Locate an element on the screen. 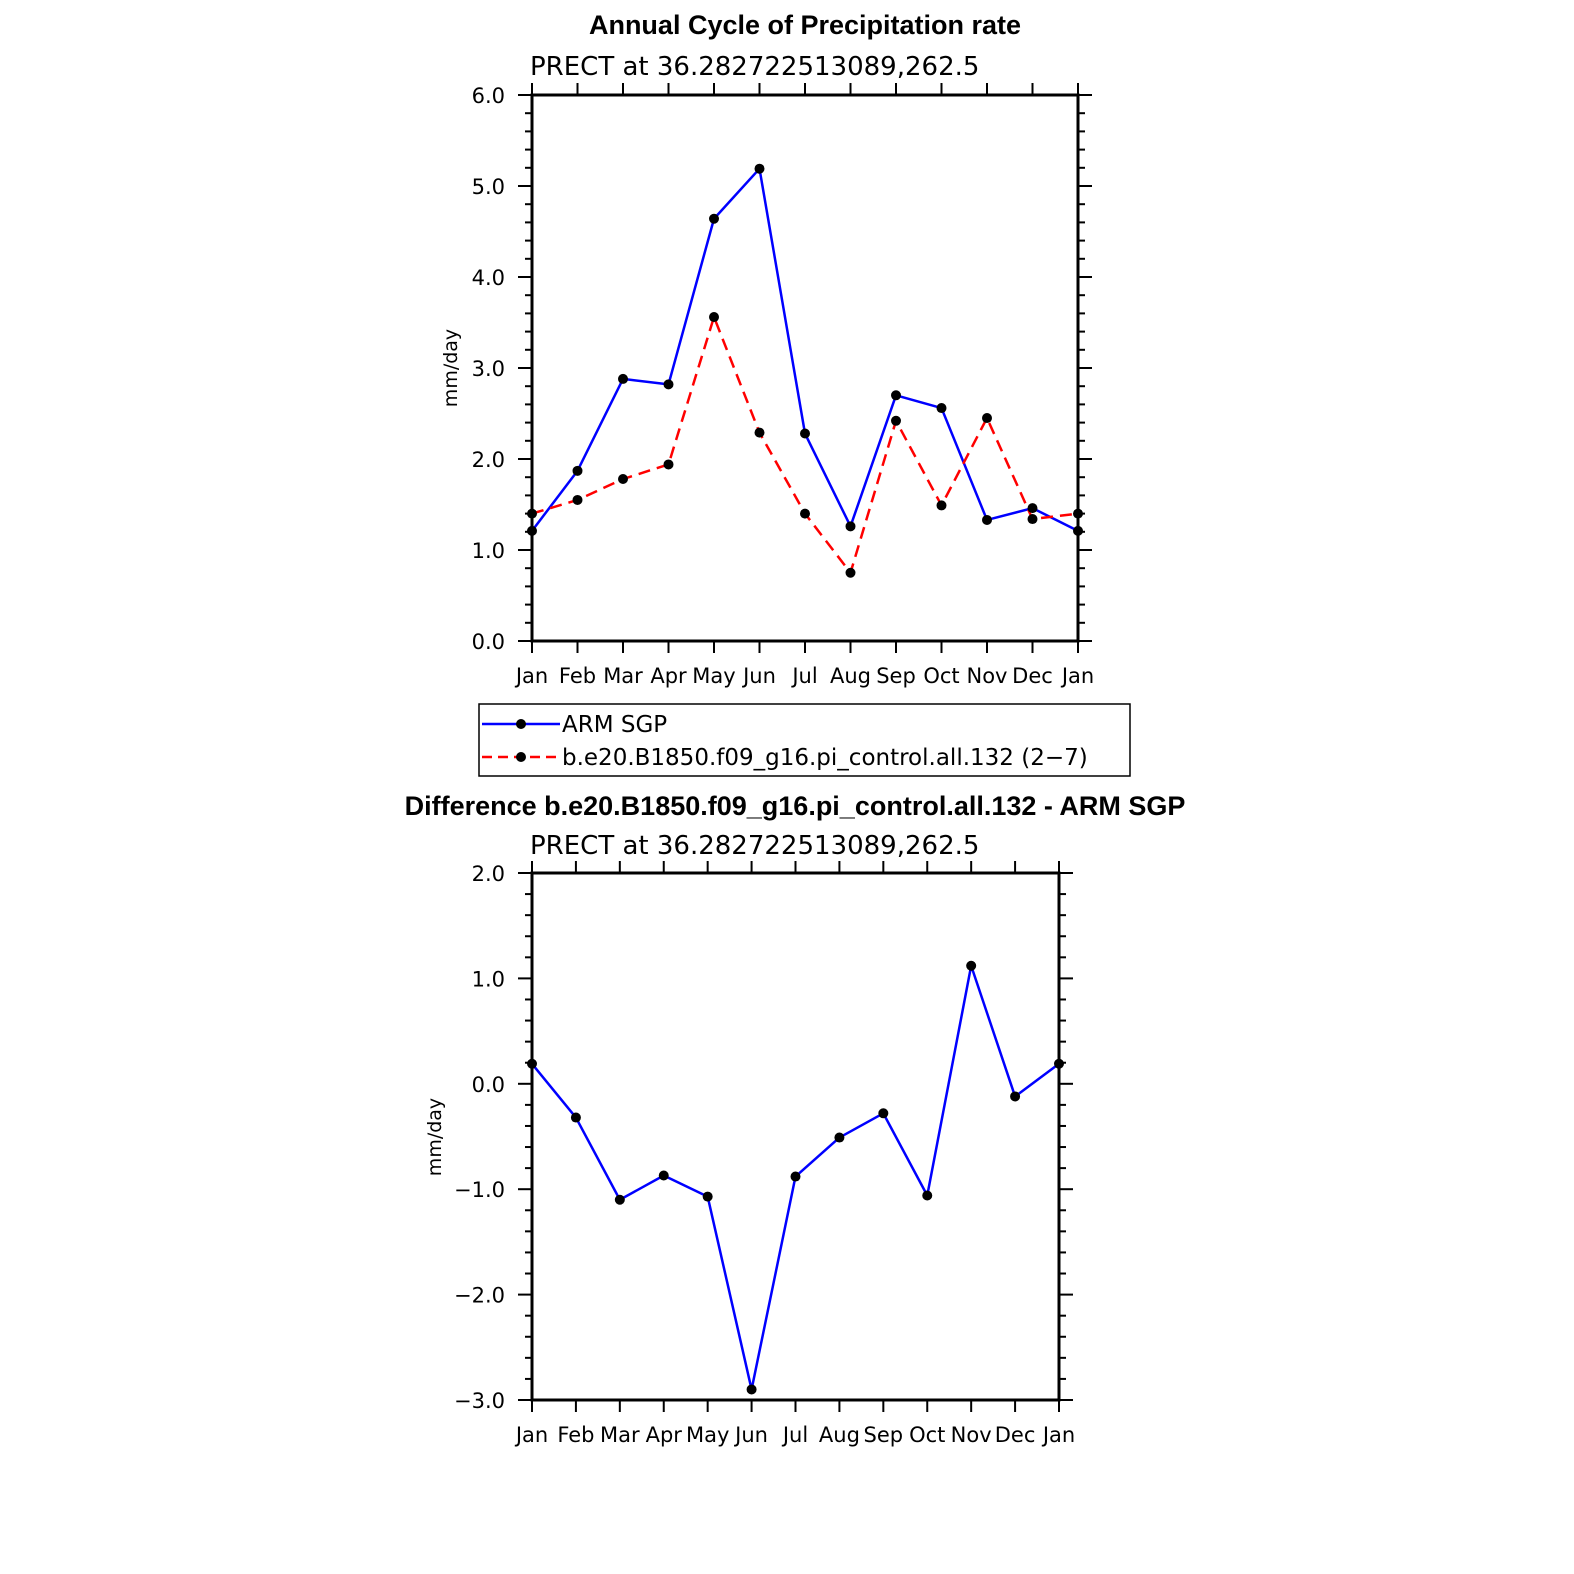 This screenshot has width=1574, height=1574. chart2-xtick-label: May is located at coordinates (707, 1435).